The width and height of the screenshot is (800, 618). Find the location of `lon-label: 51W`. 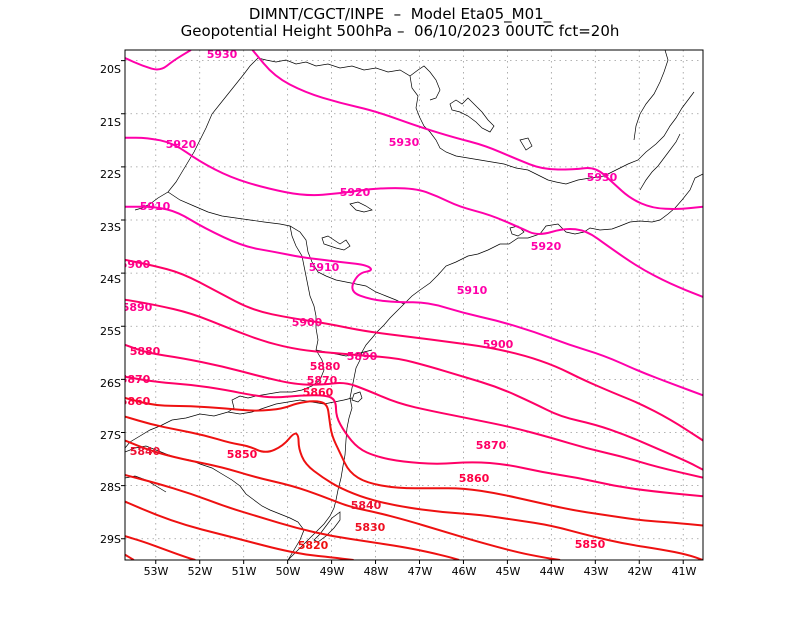

lon-label: 51W is located at coordinates (244, 571).